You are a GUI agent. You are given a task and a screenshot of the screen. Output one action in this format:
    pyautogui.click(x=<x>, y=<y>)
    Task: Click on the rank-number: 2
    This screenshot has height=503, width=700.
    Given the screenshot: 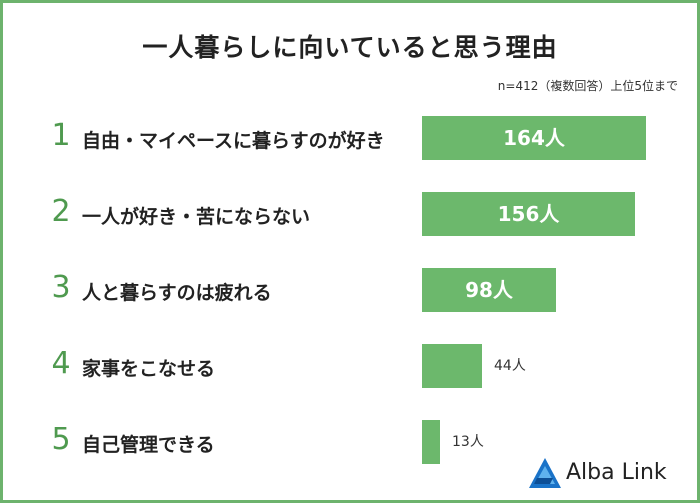 What is the action you would take?
    pyautogui.click(x=61, y=211)
    